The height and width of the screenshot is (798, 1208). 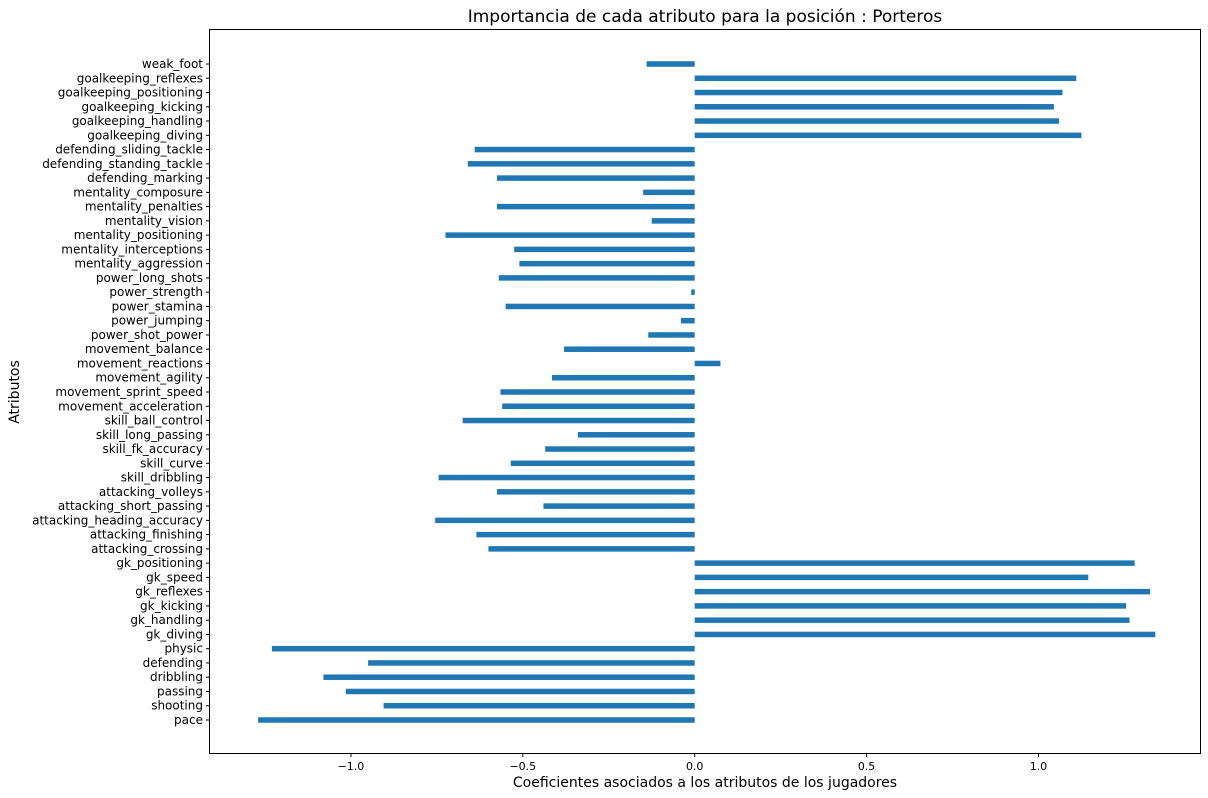 What do you see at coordinates (604, 249) in the screenshot?
I see `bar-mentality_interceptions` at bounding box center [604, 249].